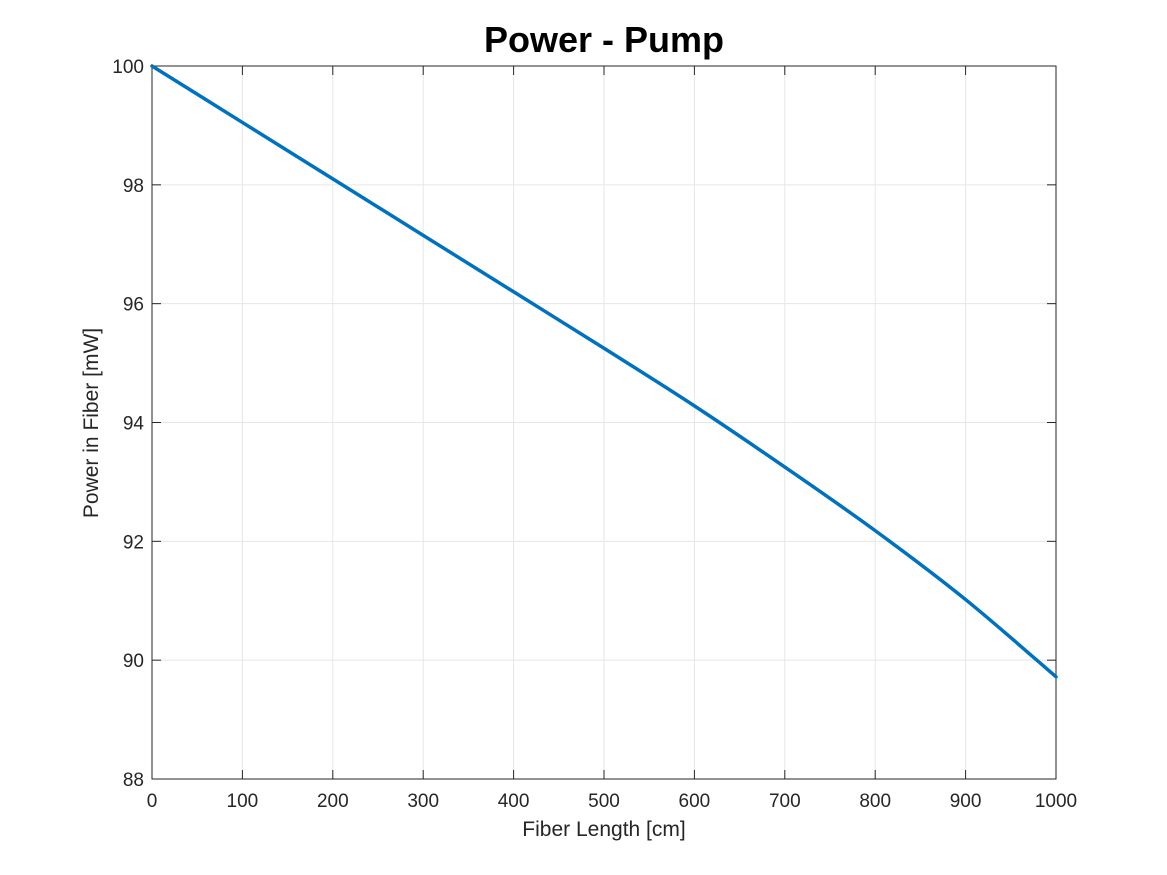 Image resolution: width=1167 pixels, height=875 pixels. I want to click on x-axis-label: Fiber Length [cm], so click(603, 829).